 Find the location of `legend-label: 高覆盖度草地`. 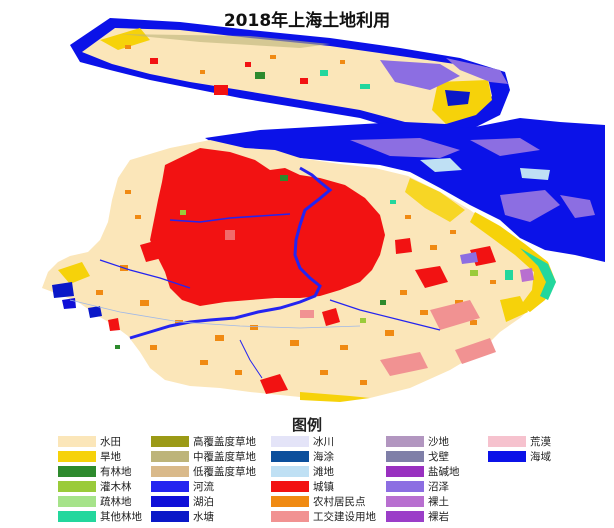

legend-label: 高覆盖度草地 is located at coordinates (224, 441).